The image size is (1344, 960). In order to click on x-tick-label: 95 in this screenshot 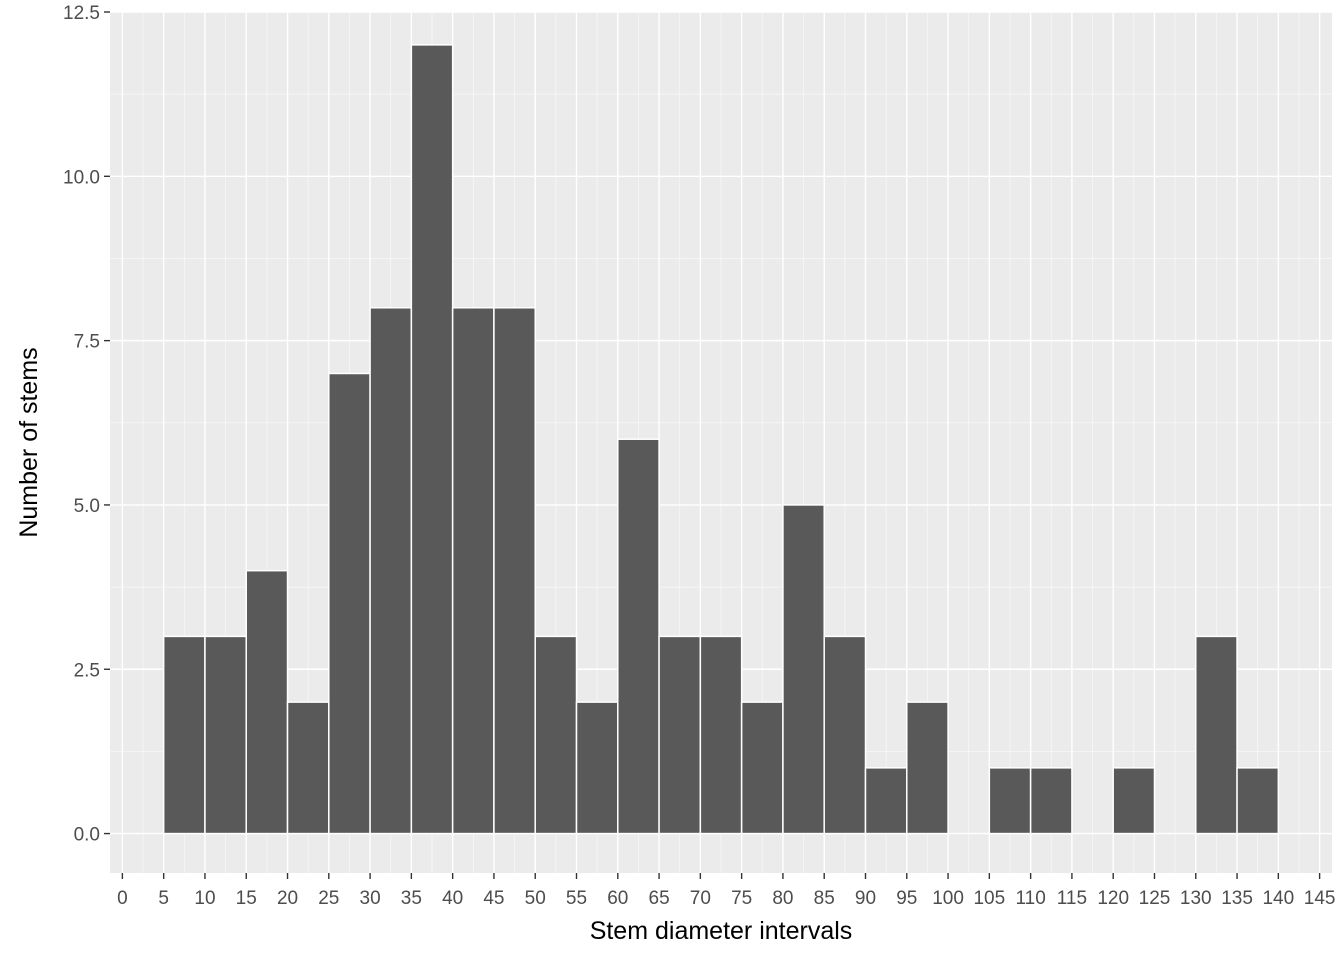, I will do `click(906, 898)`.